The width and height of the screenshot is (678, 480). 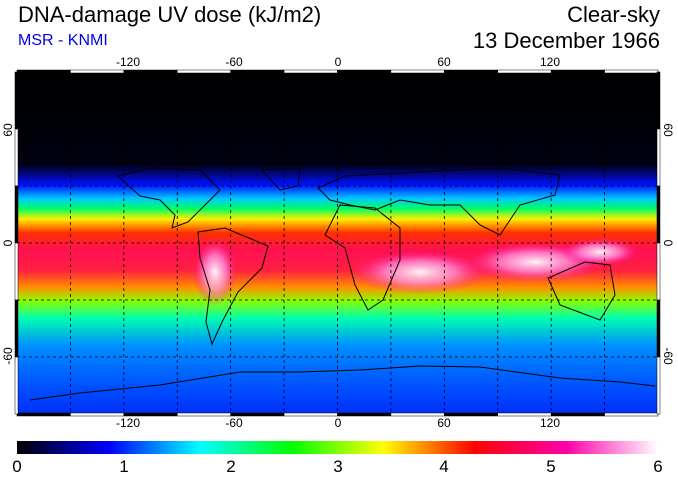 I want to click on lat-tick-left: 60, so click(x=8, y=130).